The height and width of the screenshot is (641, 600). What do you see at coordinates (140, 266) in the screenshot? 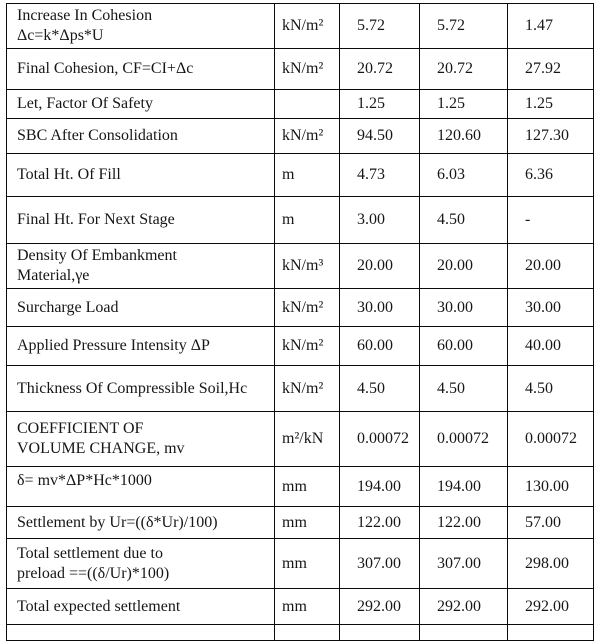
I see `parameter-label-cell: Density Of Embankment Material,γe` at bounding box center [140, 266].